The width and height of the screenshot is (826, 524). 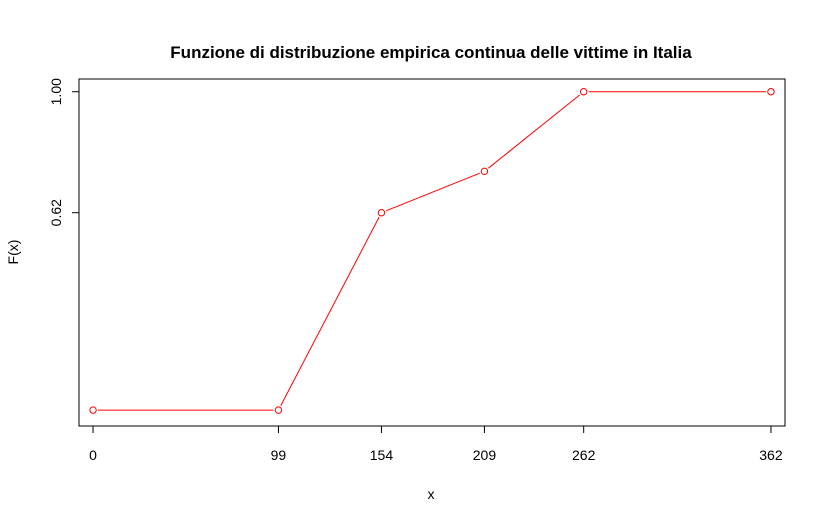 I want to click on x-axis: 0 99 154 209 262 362, so click(x=436, y=444).